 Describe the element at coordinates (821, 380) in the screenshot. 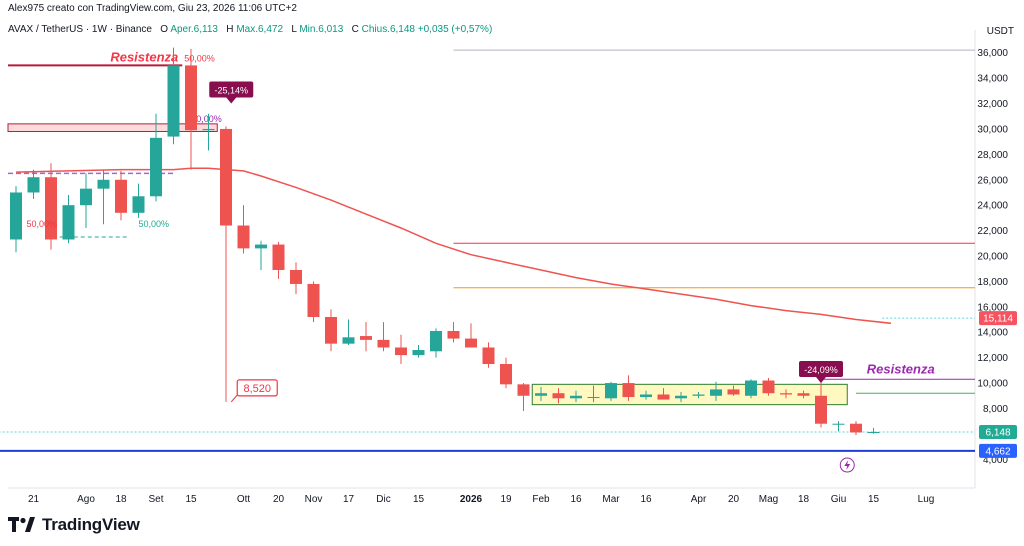

I see `callout-pointer` at that location.